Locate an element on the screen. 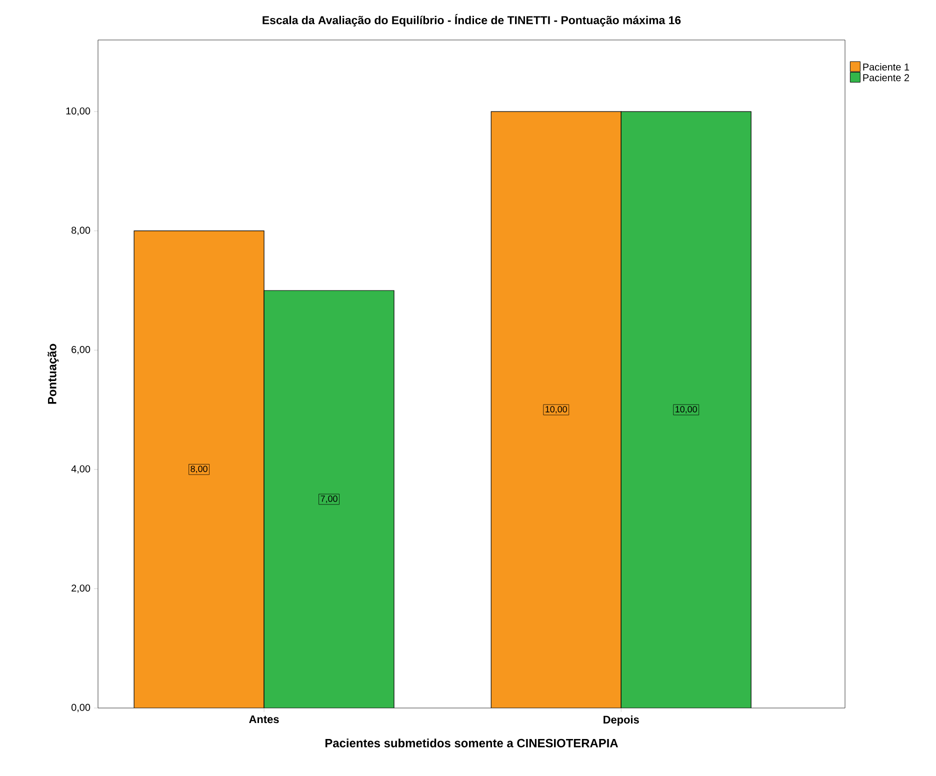 This screenshot has height=776, width=936. data-label: 7,00 is located at coordinates (329, 499).